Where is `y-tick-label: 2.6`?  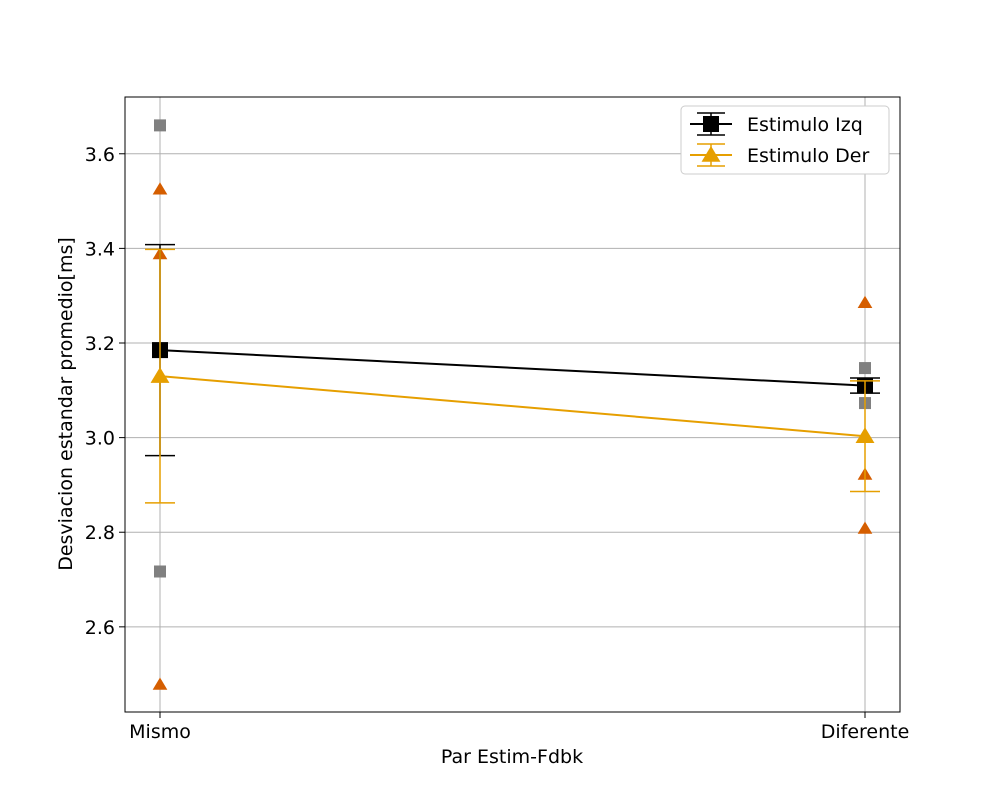
y-tick-label: 2.6 is located at coordinates (100, 628).